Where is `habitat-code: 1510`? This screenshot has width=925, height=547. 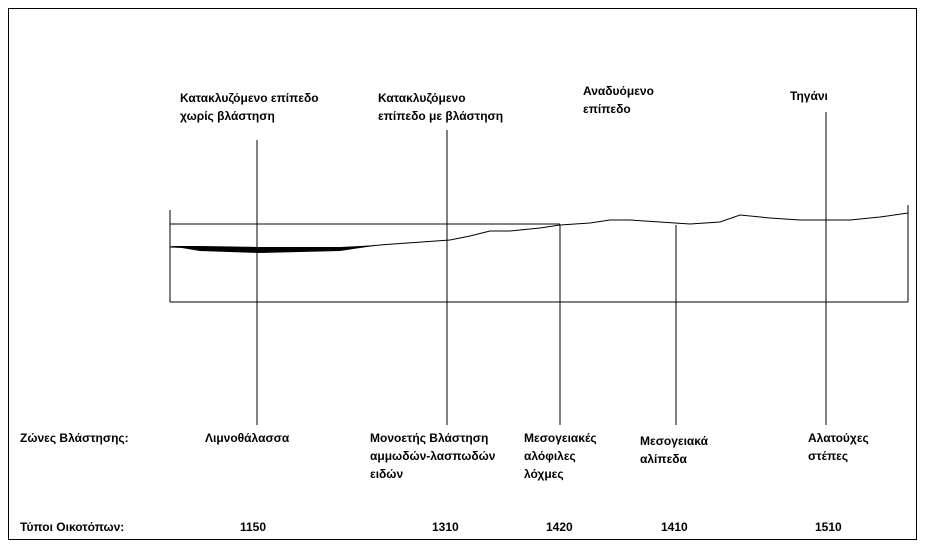
habitat-code: 1510 is located at coordinates (828, 527).